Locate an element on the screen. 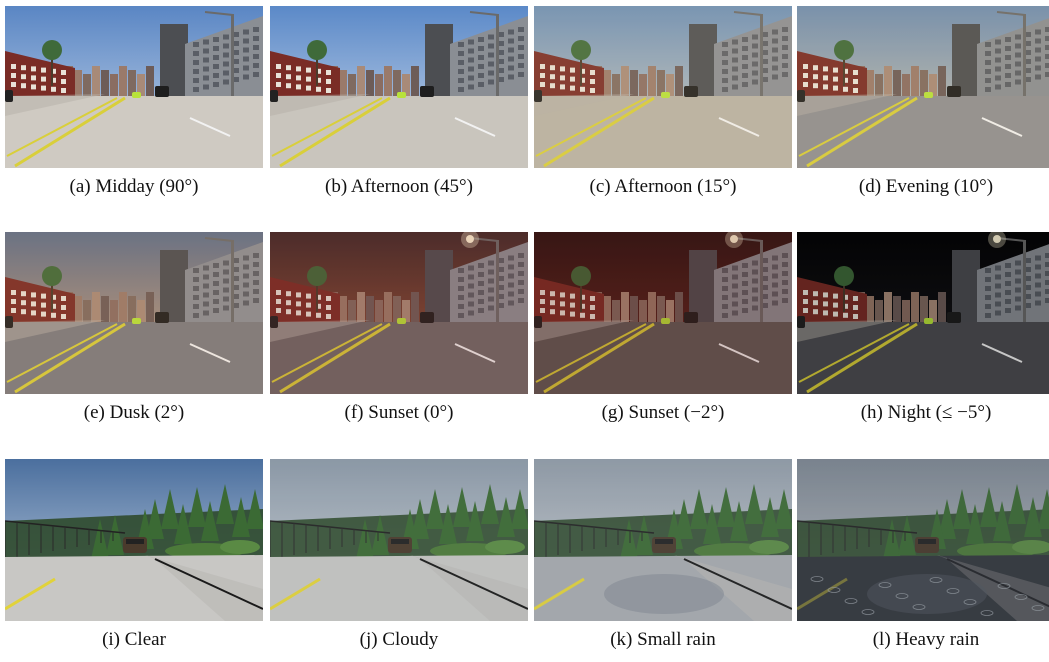 The height and width of the screenshot is (662, 1049). panel-caption: (f) Sunset (0°) is located at coordinates (399, 412).